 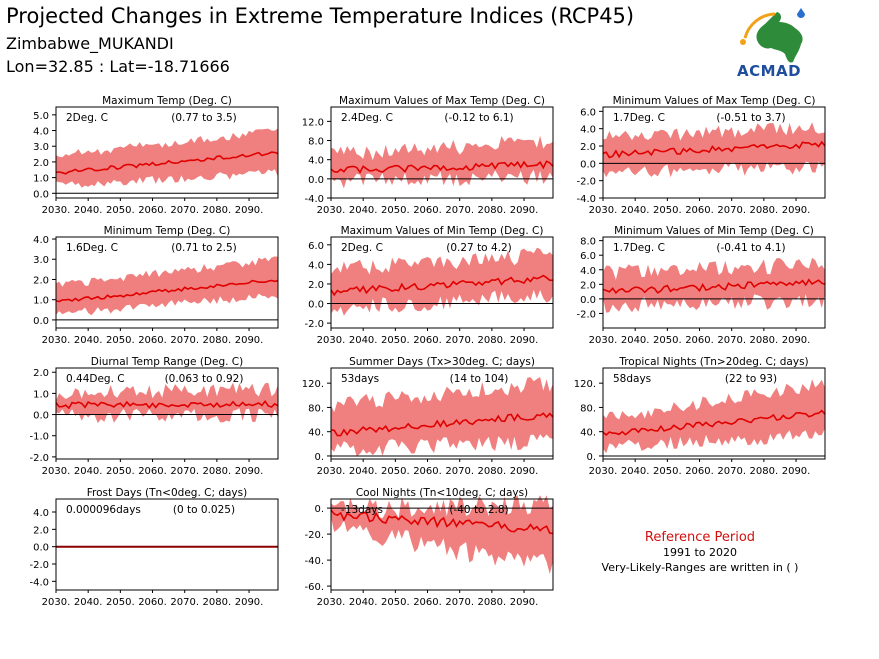 I want to click on y-tick-label: 8.0, so click(x=588, y=242).